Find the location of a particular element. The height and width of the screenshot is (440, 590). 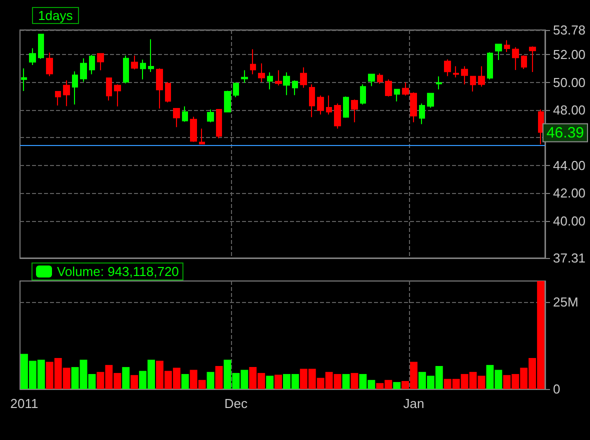

x-tick-label: Dec is located at coordinates (236, 403).